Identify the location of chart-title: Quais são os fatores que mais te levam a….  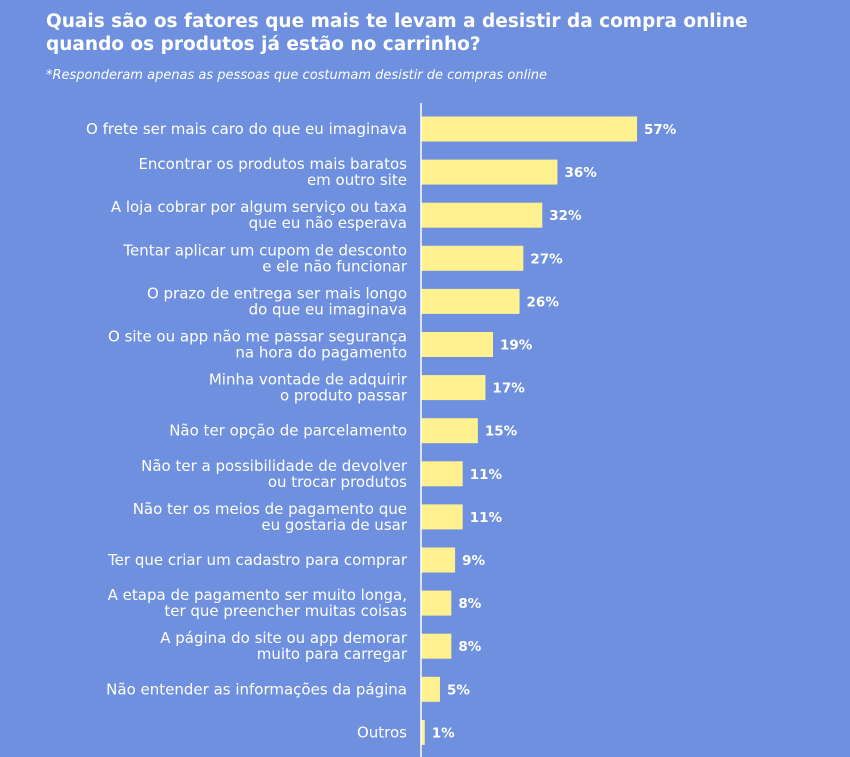
(397, 33).